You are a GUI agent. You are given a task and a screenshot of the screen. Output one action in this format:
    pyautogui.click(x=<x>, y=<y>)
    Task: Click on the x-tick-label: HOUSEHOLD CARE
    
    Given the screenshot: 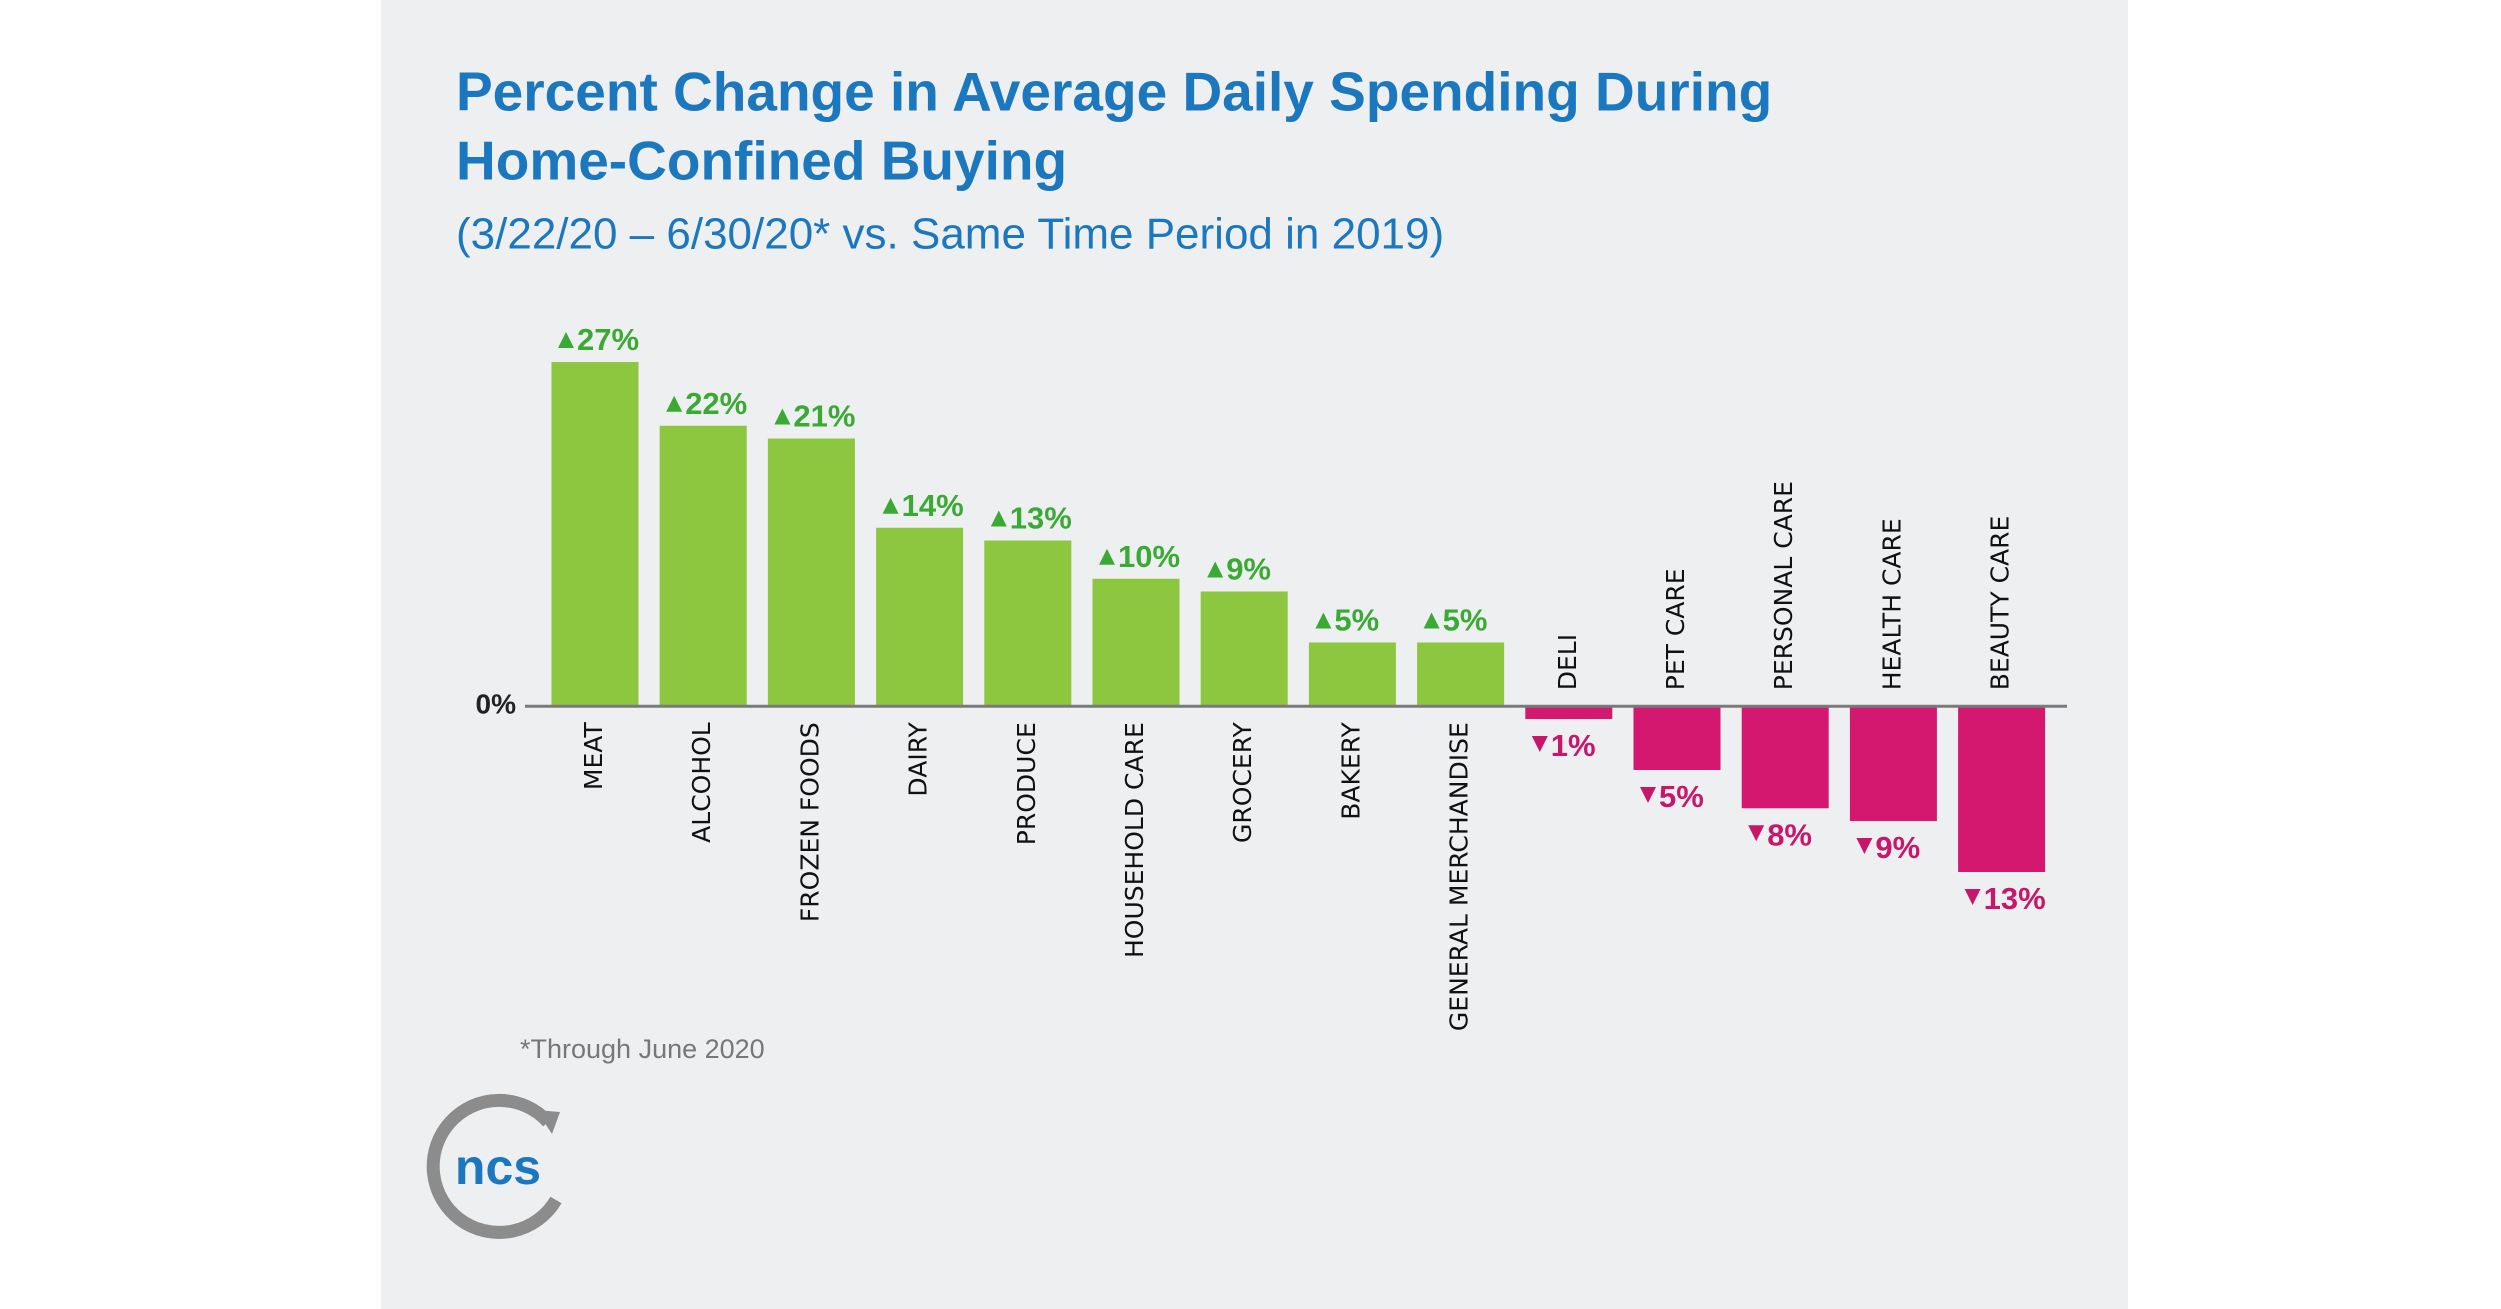 What is the action you would take?
    pyautogui.click(x=1134, y=840)
    